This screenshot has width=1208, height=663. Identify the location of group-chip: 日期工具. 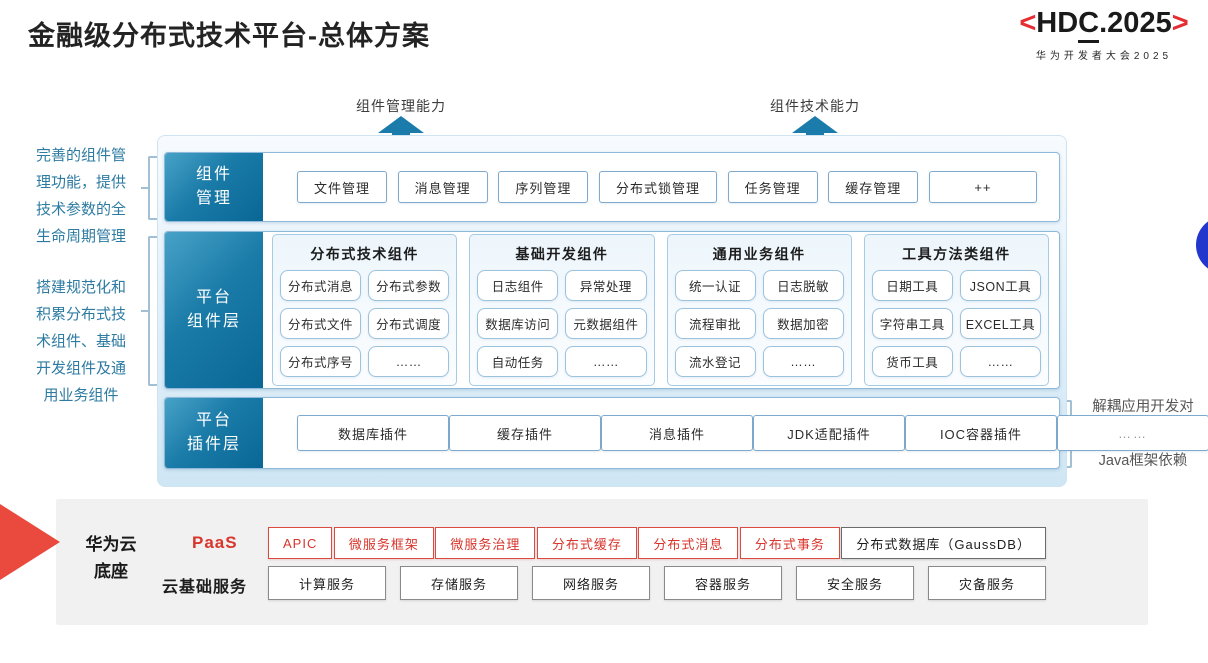
(912, 285).